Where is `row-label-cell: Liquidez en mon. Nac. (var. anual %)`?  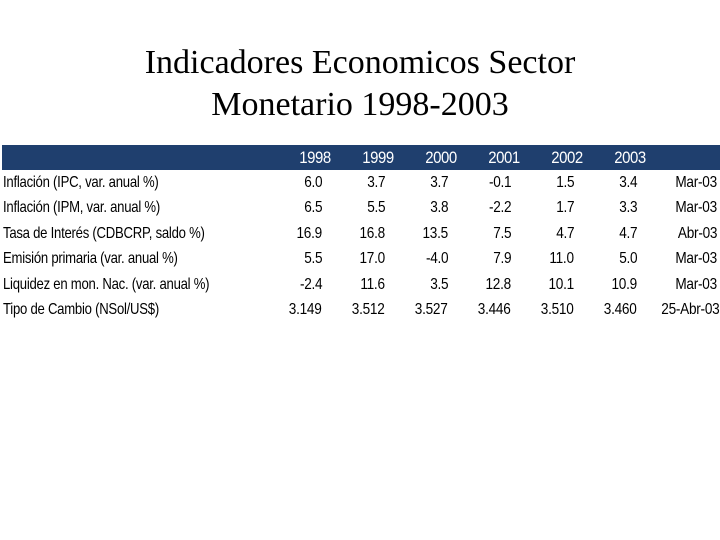 row-label-cell: Liquidez en mon. Nac. (var. anual %) is located at coordinates (138, 285).